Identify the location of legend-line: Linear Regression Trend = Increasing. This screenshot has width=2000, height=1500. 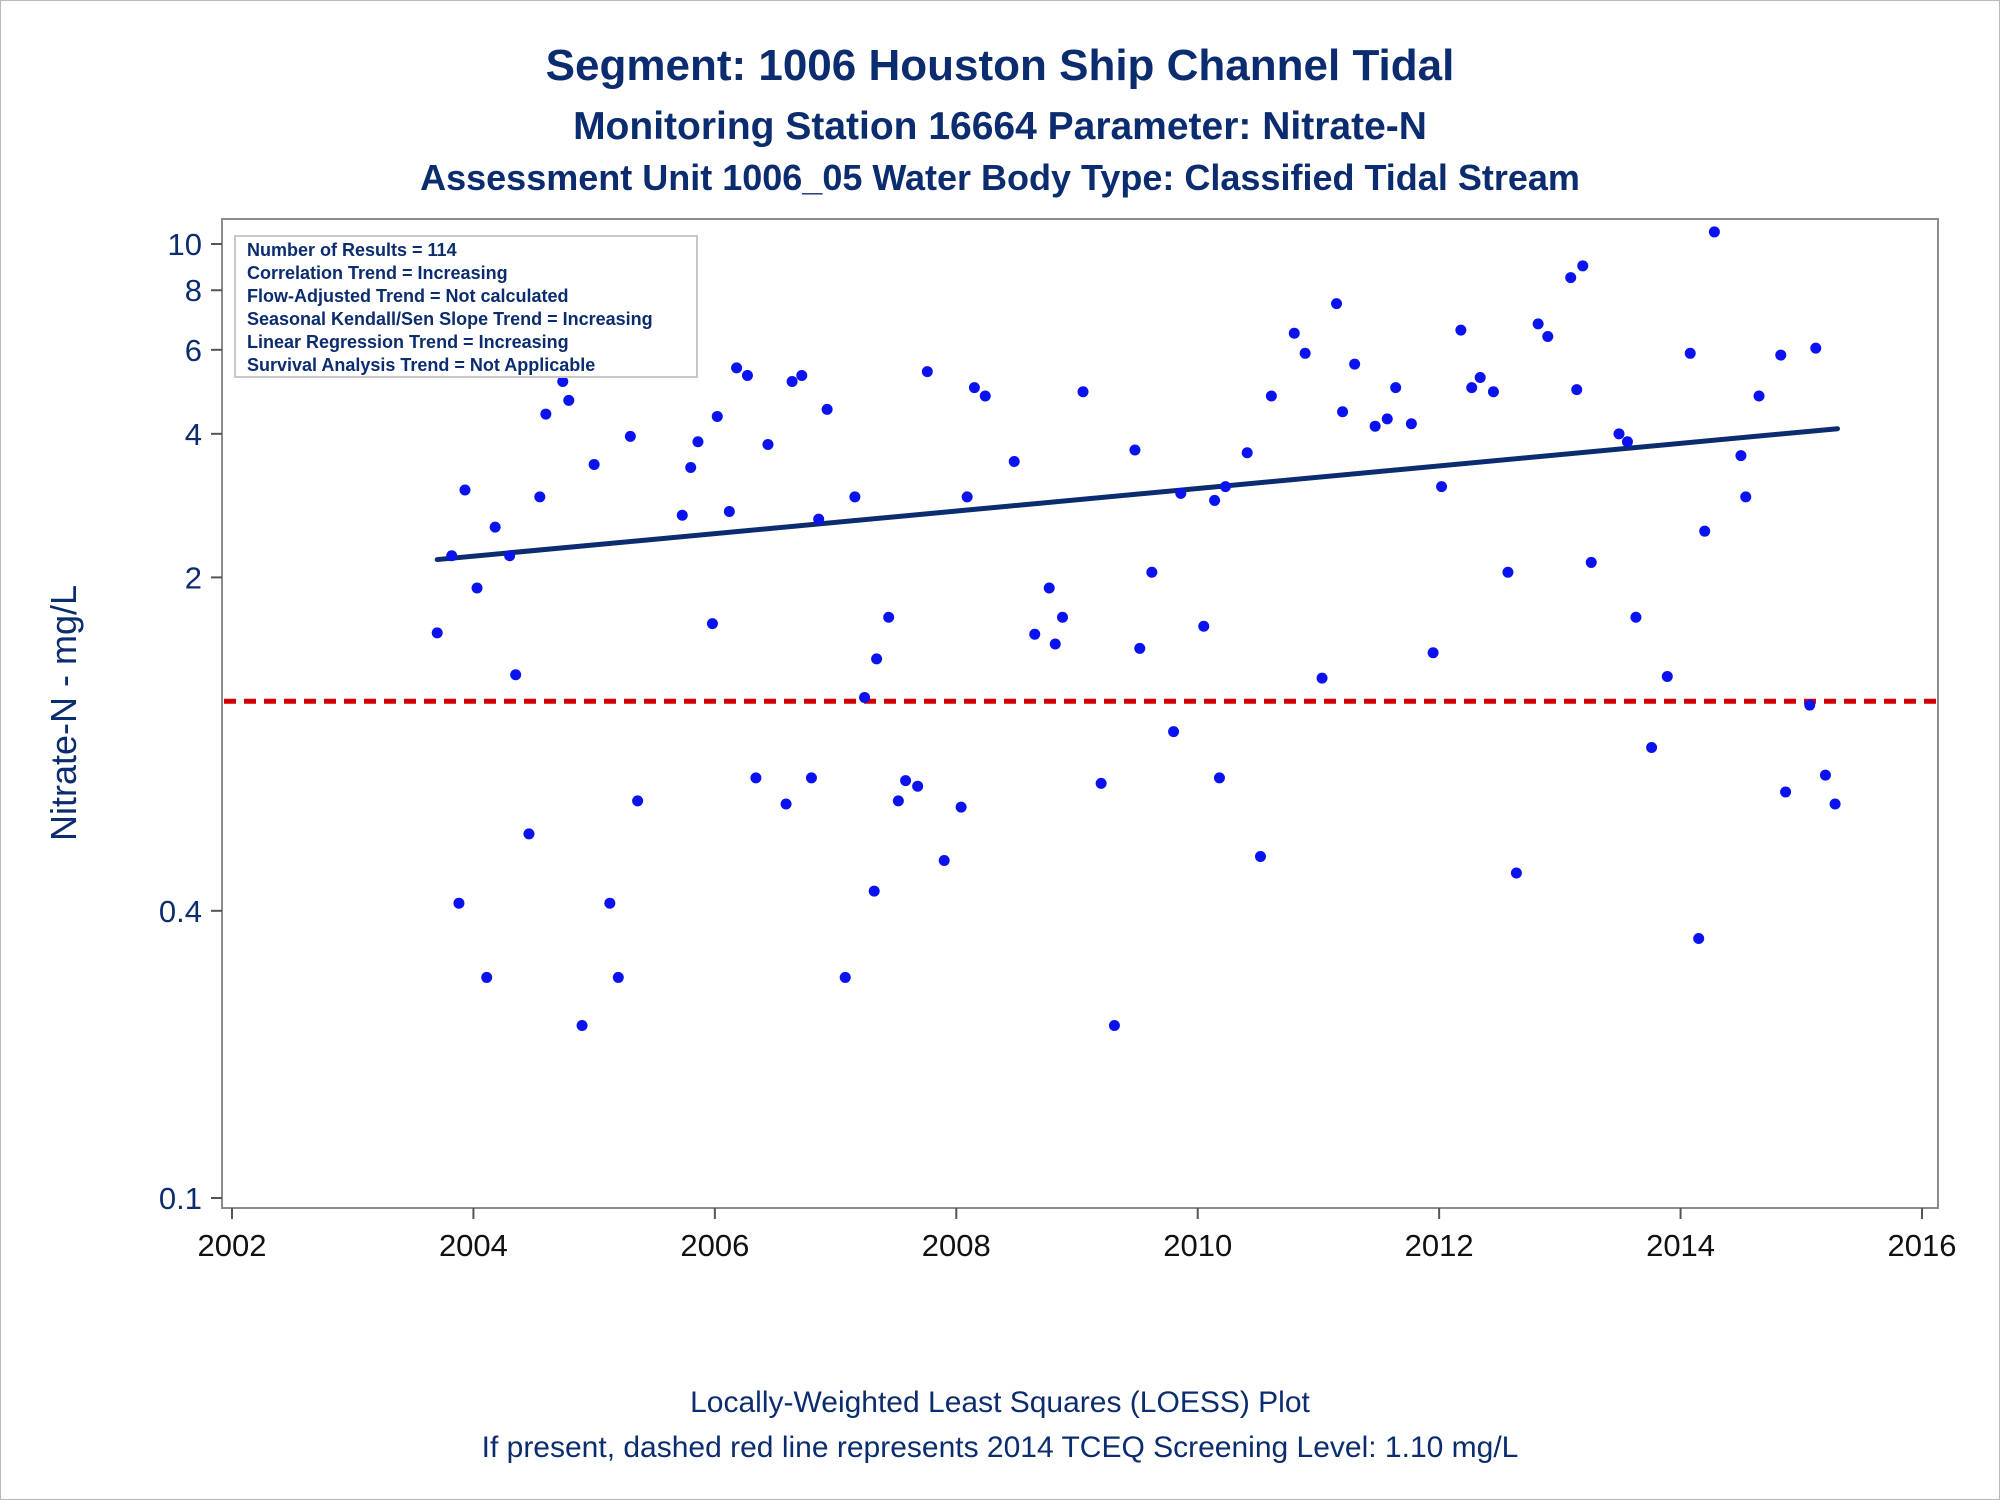
(408, 342).